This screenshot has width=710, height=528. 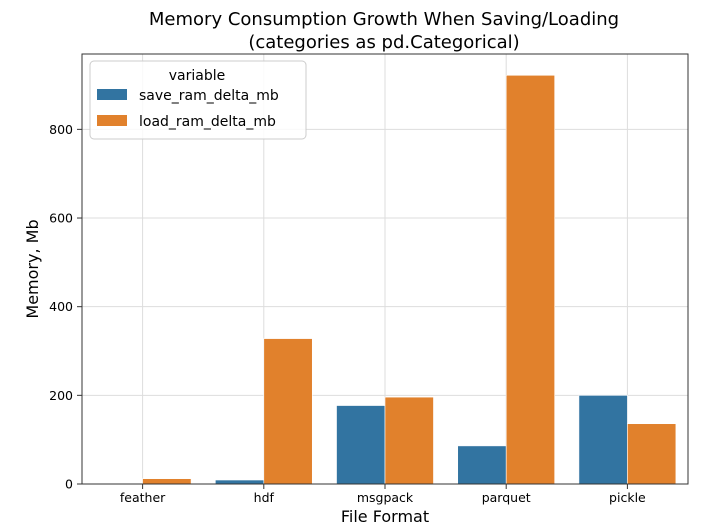 I want to click on y-tick-label-800: 800, so click(x=61, y=129).